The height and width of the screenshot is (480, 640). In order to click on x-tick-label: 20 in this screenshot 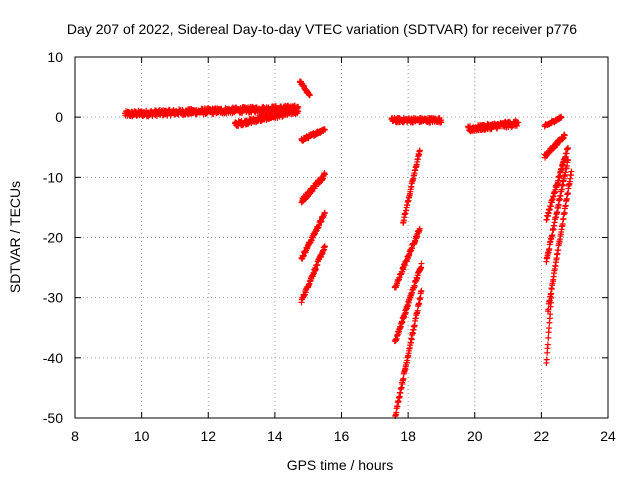, I will do `click(475, 436)`.